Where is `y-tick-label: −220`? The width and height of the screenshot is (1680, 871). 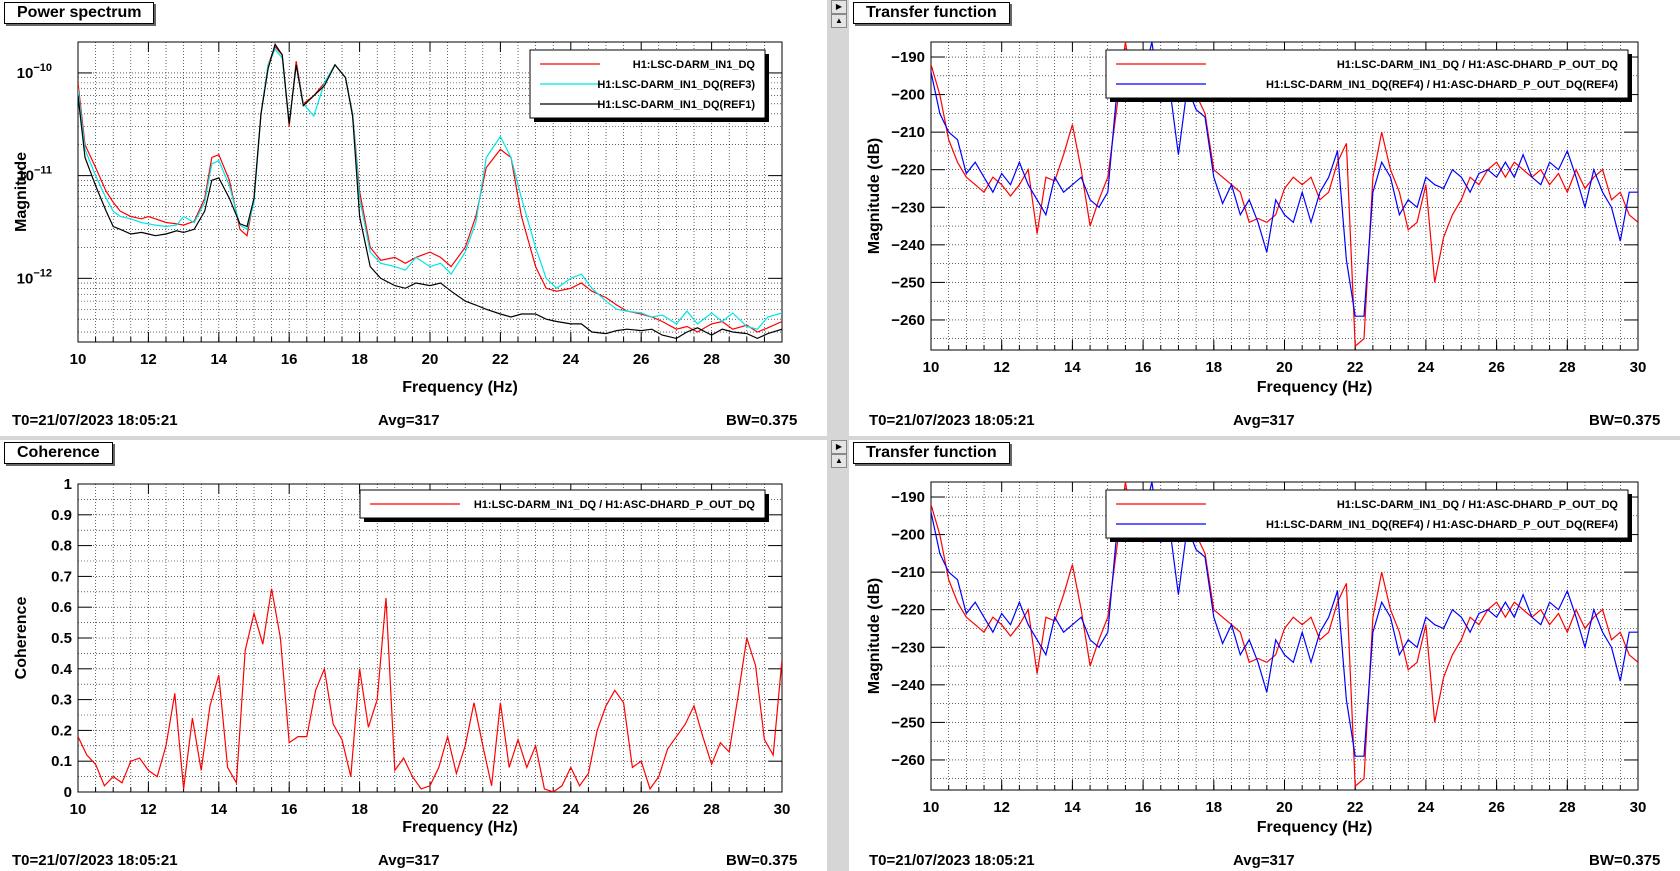 y-tick-label: −220 is located at coordinates (908, 170).